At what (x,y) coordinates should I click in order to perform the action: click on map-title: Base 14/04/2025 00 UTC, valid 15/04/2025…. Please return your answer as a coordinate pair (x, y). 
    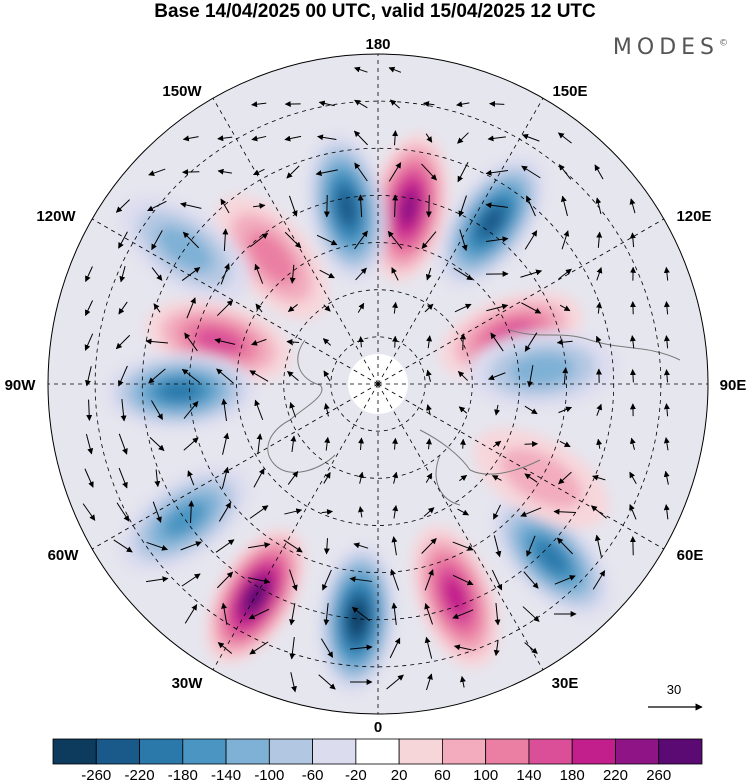
    Looking at the image, I should click on (375, 11).